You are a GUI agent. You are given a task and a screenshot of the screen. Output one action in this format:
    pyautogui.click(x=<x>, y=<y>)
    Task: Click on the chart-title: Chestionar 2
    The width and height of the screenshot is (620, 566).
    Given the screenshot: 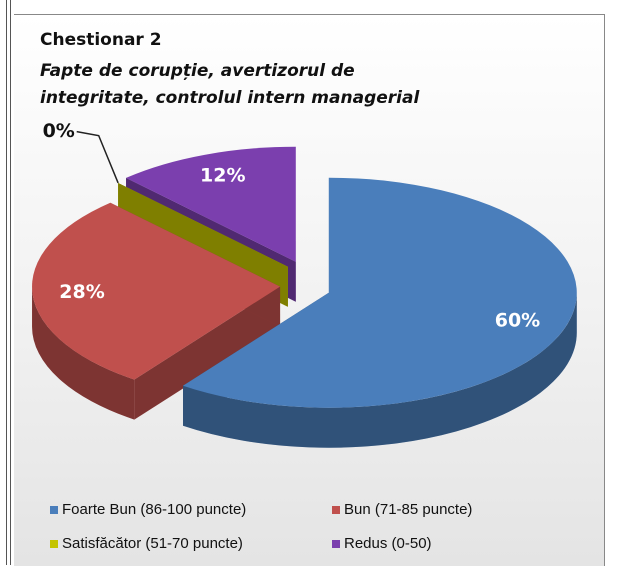 What is the action you would take?
    pyautogui.click(x=101, y=40)
    